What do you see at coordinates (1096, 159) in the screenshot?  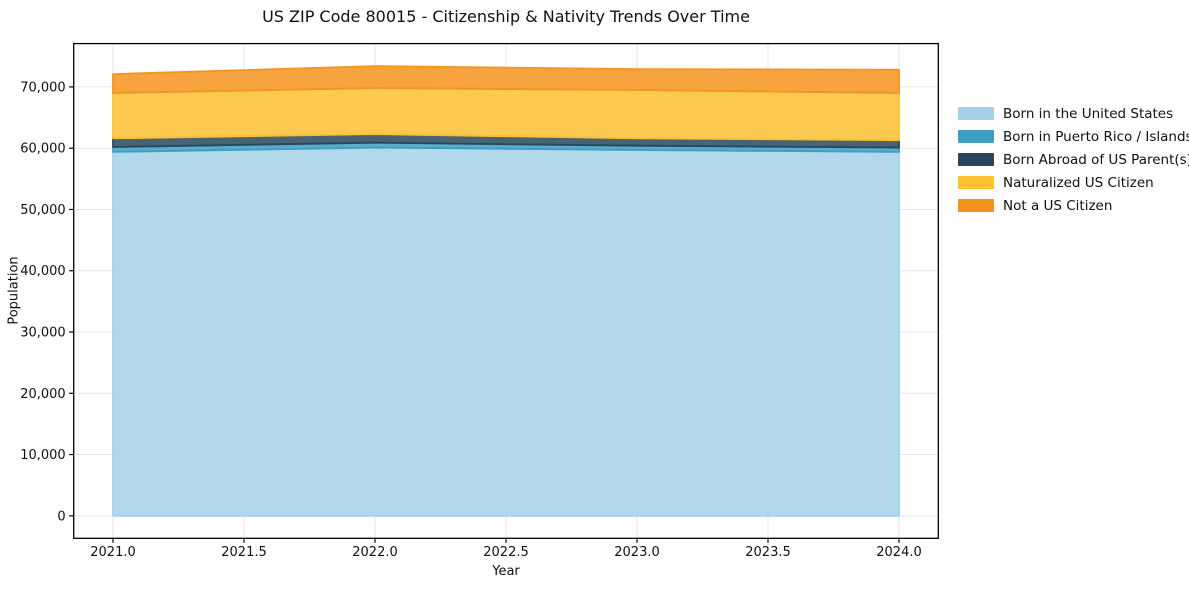 I see `legend-label: Born Abroad of US Parent(s)` at bounding box center [1096, 159].